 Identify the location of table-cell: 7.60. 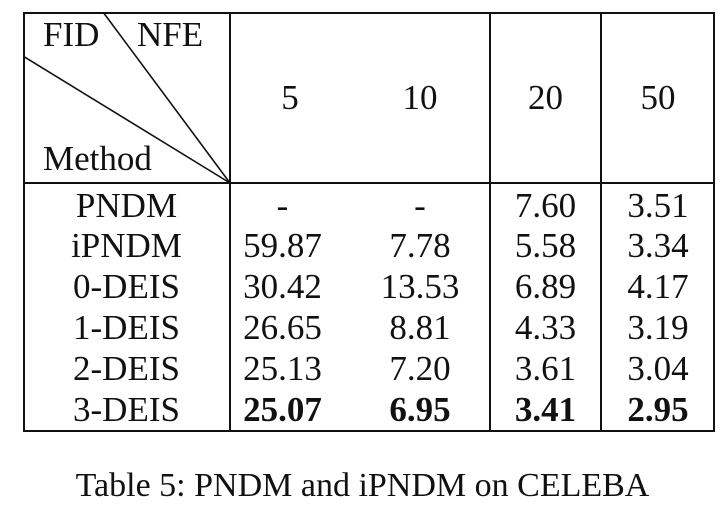
(545, 205).